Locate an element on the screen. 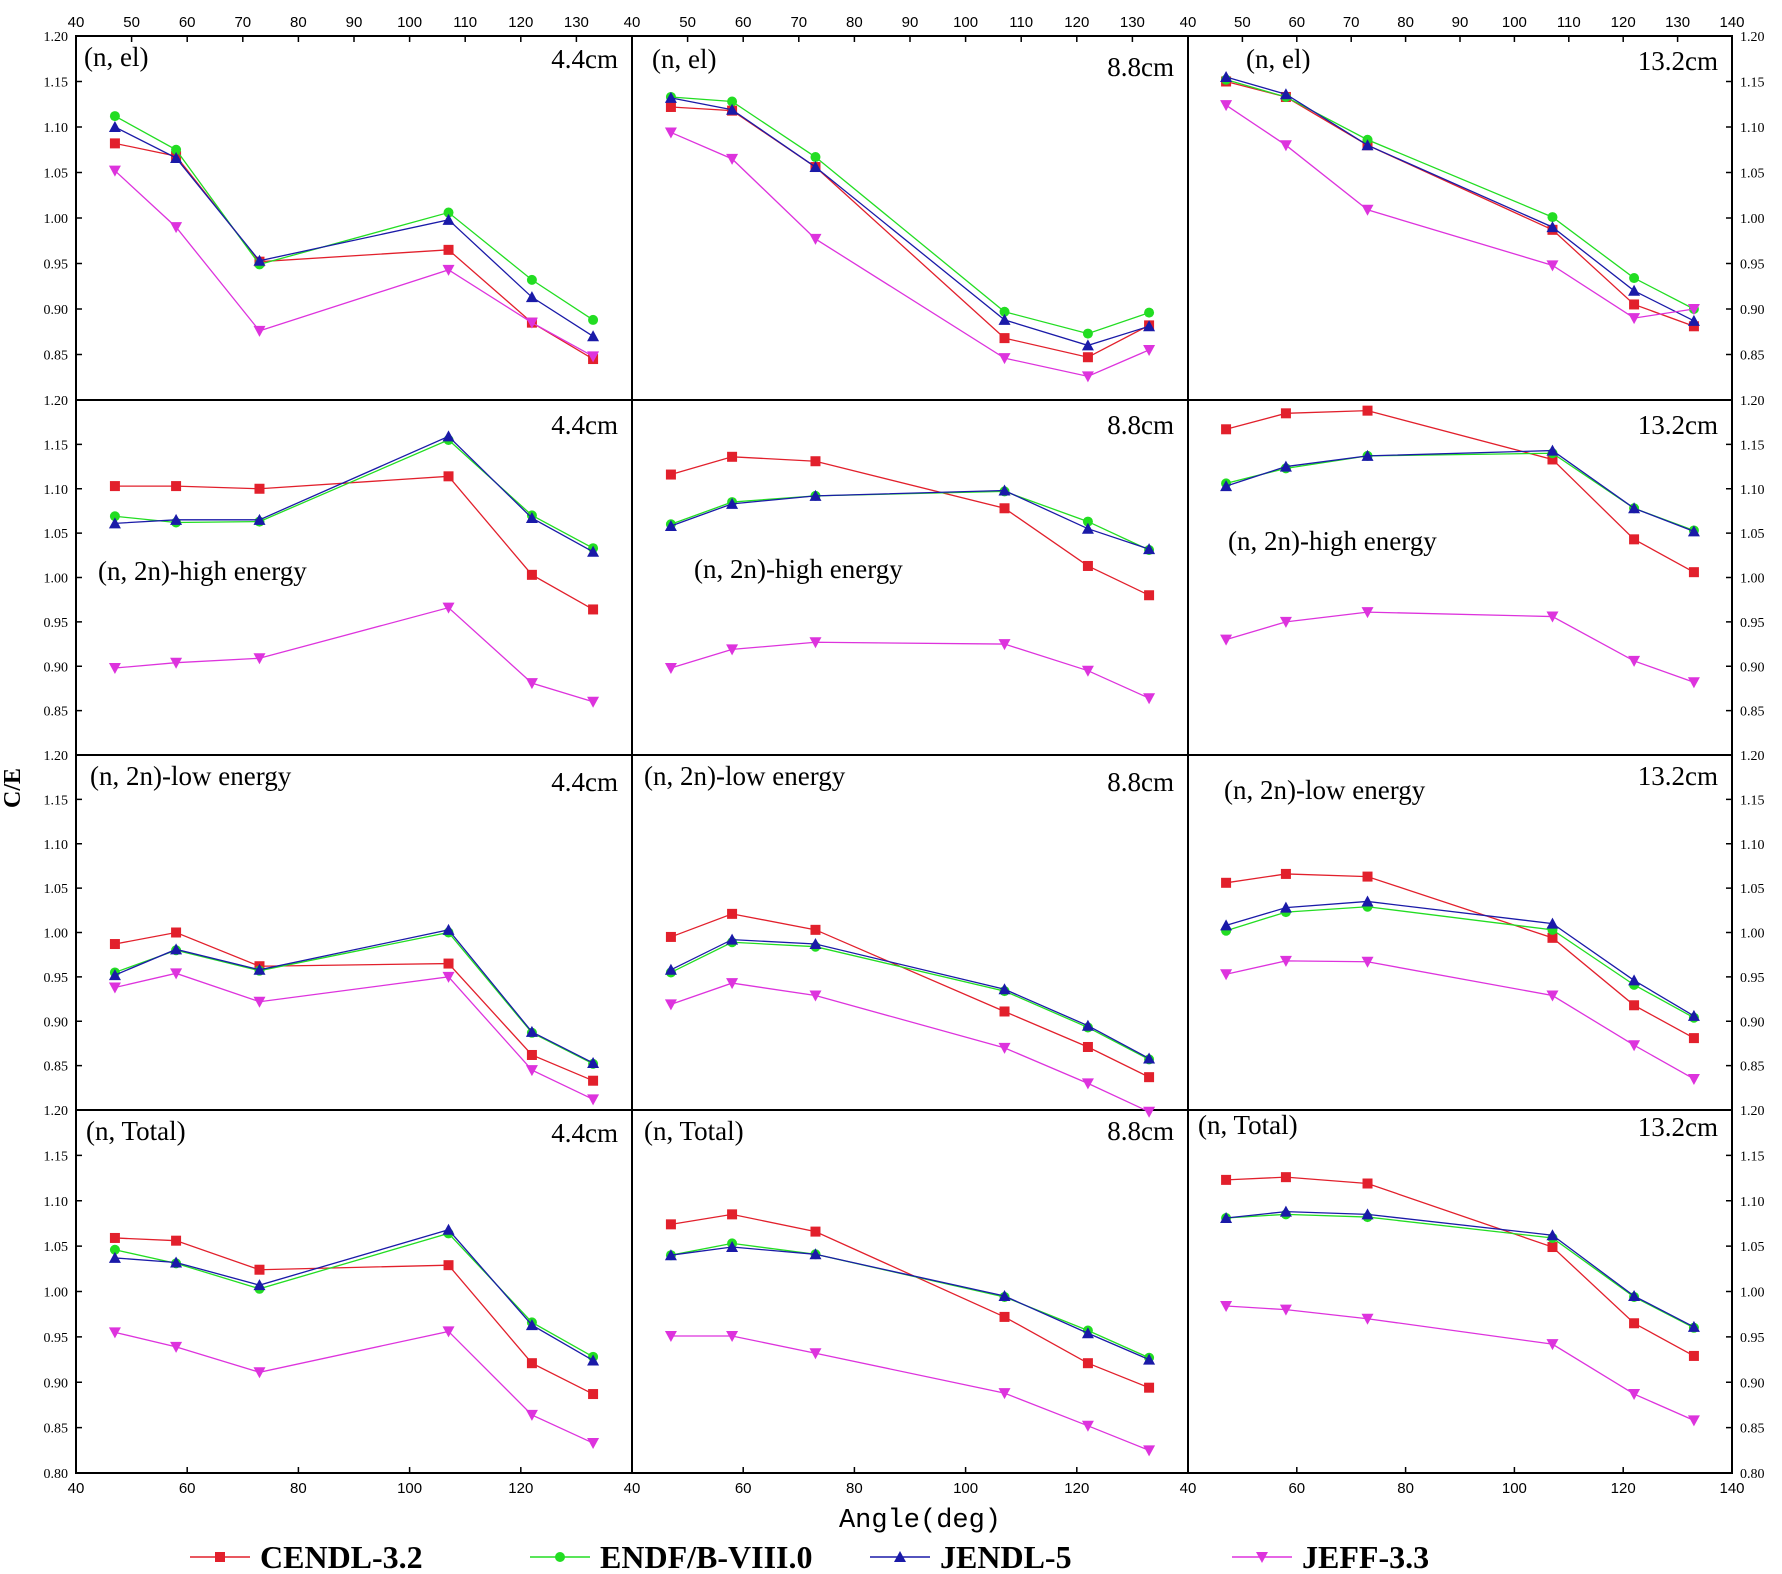 This screenshot has height=1574, width=1782. y-tick-label: 1.00 is located at coordinates (56, 219).